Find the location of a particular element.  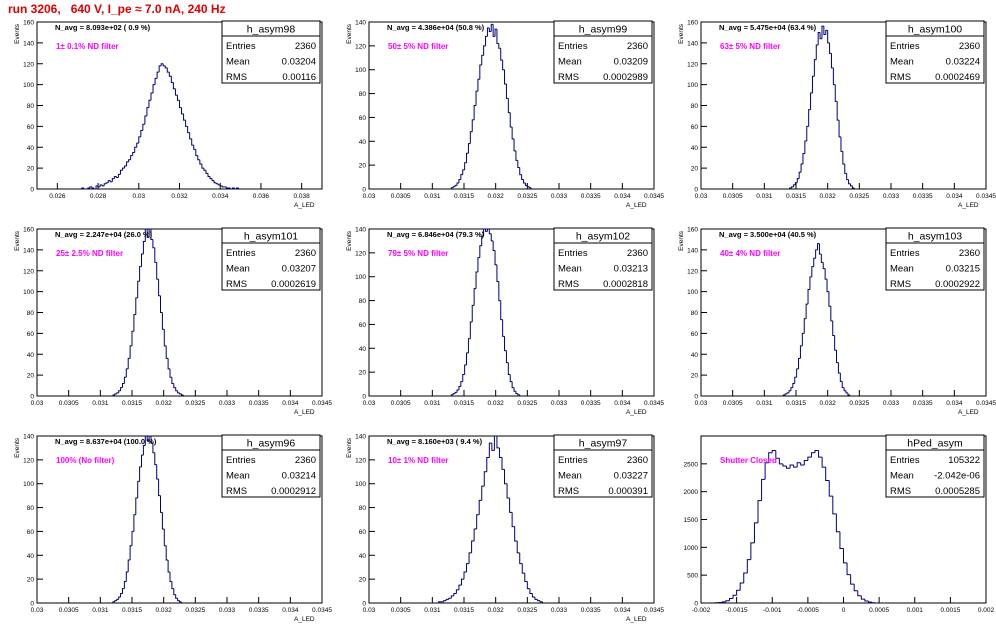

x-tick-label: 0.034 is located at coordinates (622, 196).